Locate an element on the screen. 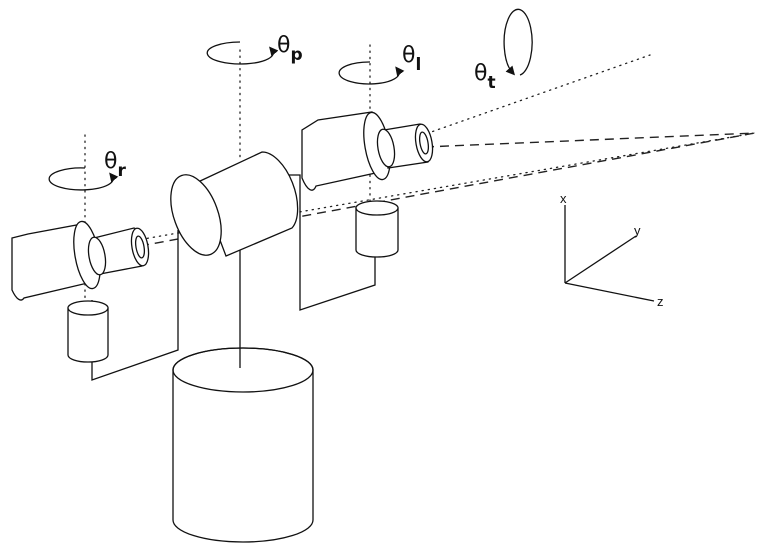 This screenshot has width=769, height=553. theta-t-label: θt is located at coordinates (485, 77).